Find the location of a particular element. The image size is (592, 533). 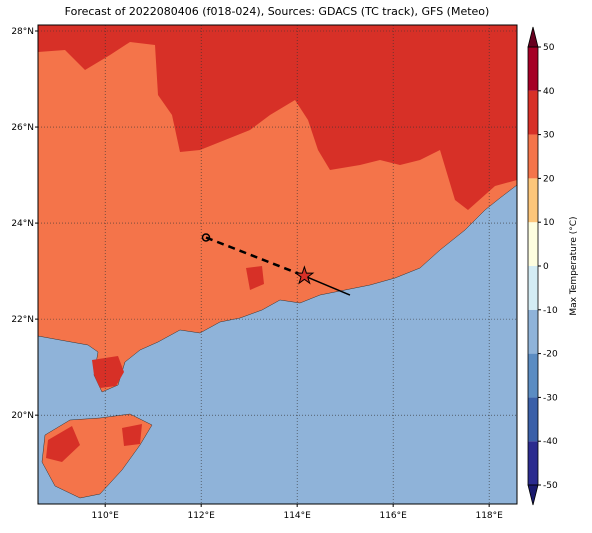

track-start is located at coordinates (206, 237).